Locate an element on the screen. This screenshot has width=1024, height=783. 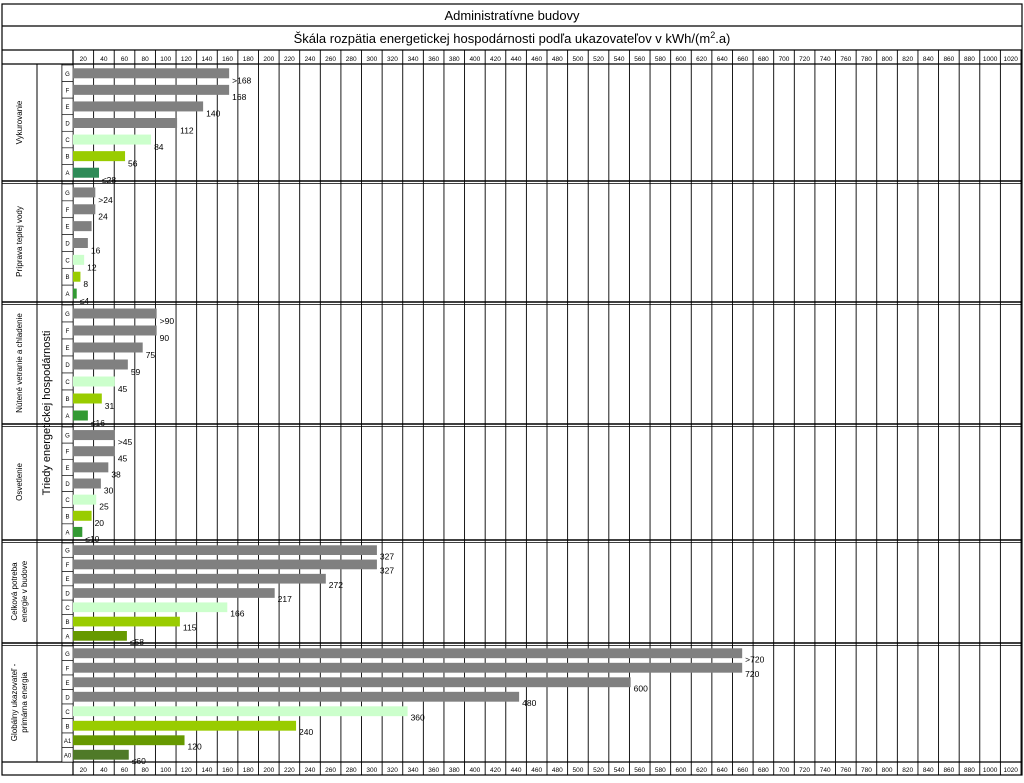
value-label: ≤16 is located at coordinates (98, 423).